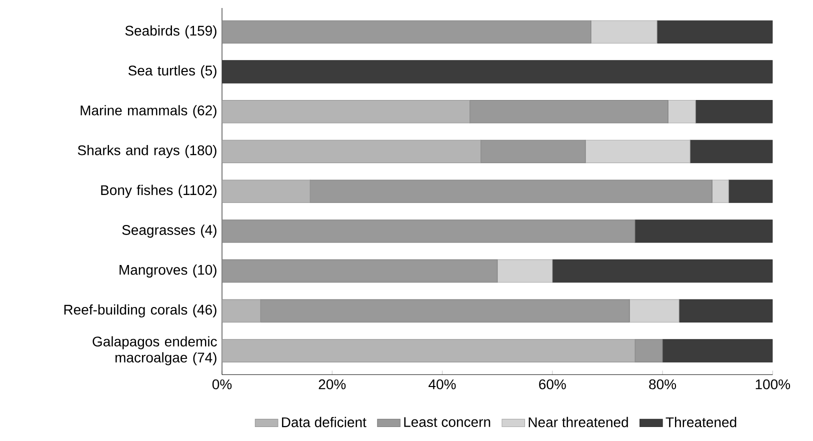  What do you see at coordinates (552, 384) in the screenshot?
I see `x-tick-label: 60%` at bounding box center [552, 384].